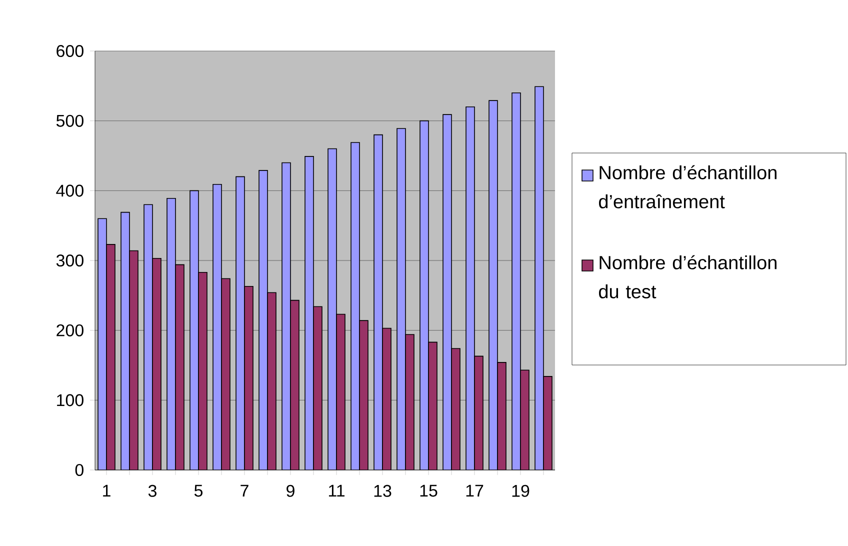 The height and width of the screenshot is (546, 848). Describe the element at coordinates (687, 276) in the screenshot. I see `legend-label: Nombre d’échantillon du test` at that location.